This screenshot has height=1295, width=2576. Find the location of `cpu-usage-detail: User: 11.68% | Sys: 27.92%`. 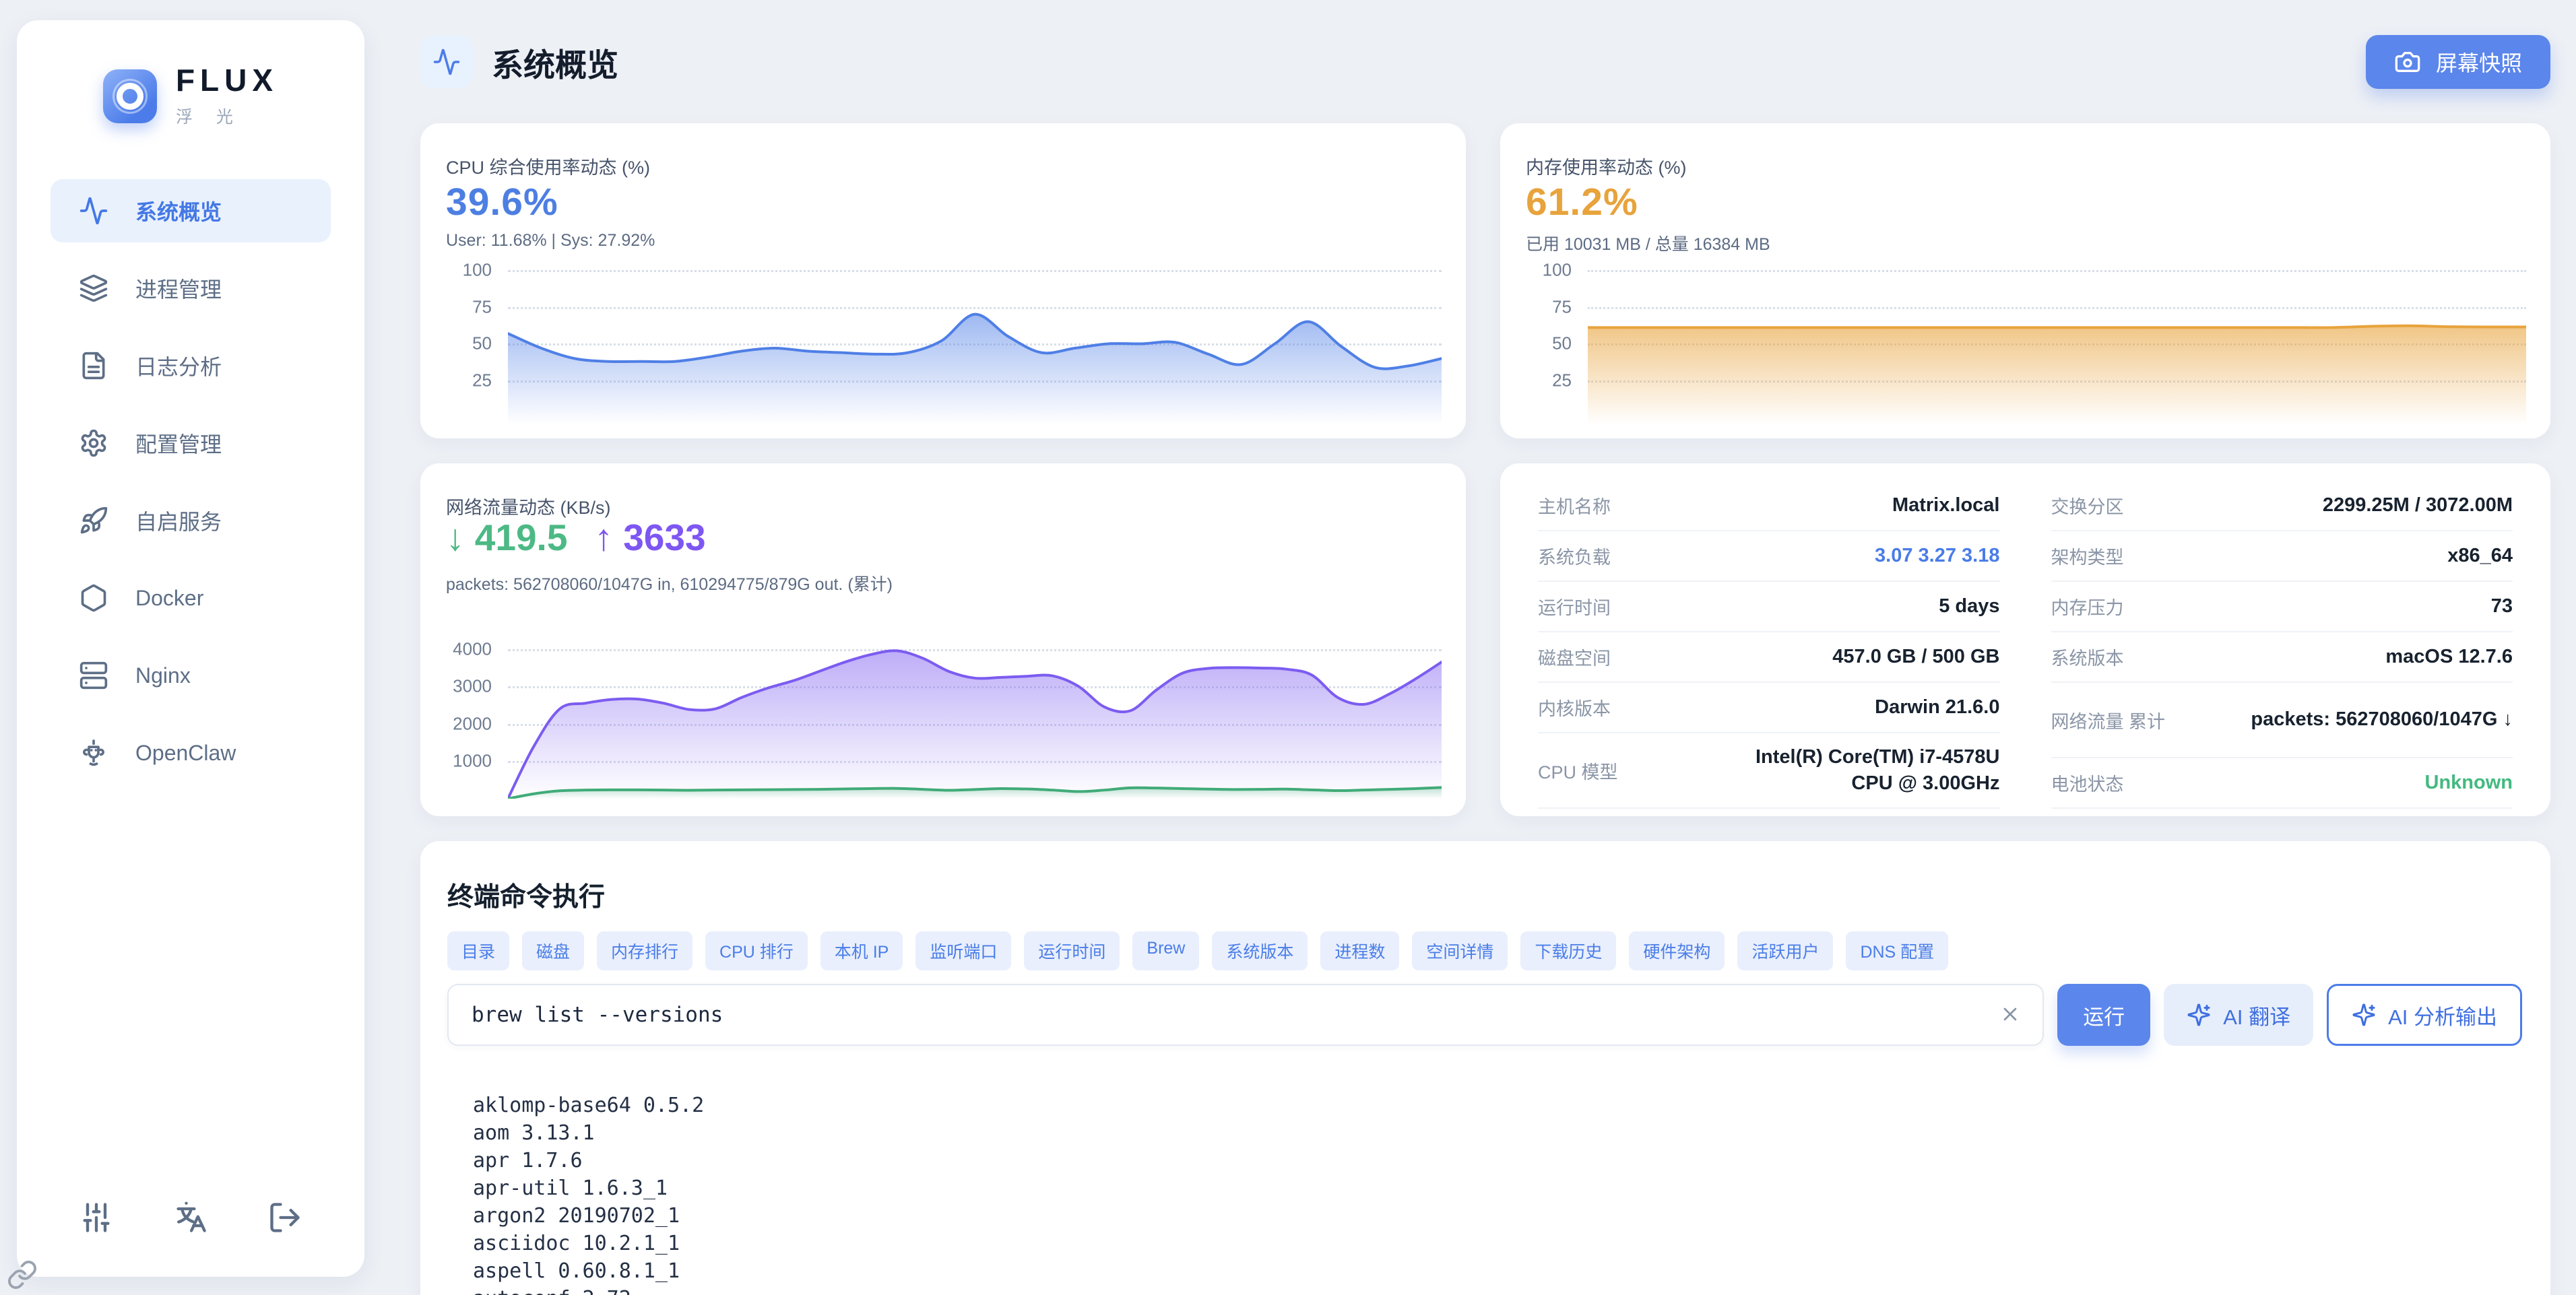

cpu-usage-detail: User: 11.68% | Sys: 27.92% is located at coordinates (550, 241).